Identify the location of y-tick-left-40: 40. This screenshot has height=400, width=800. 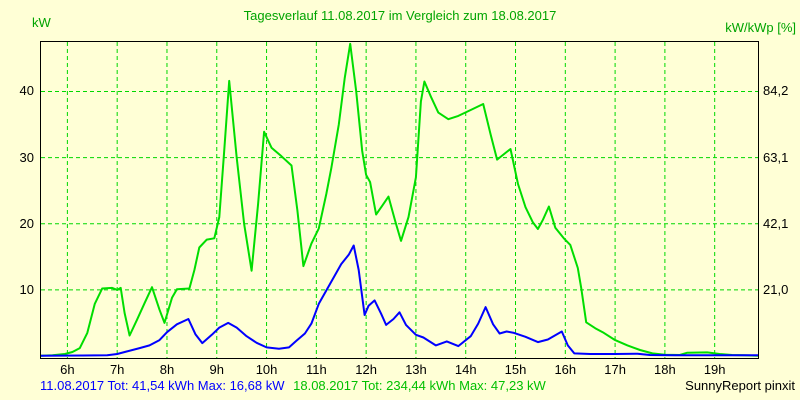
(26, 91).